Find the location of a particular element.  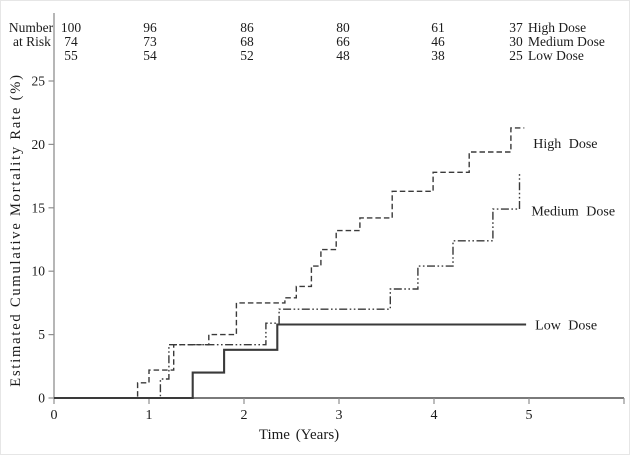

y-axis: 0 5 10 15 20 25 is located at coordinates (43, 209).